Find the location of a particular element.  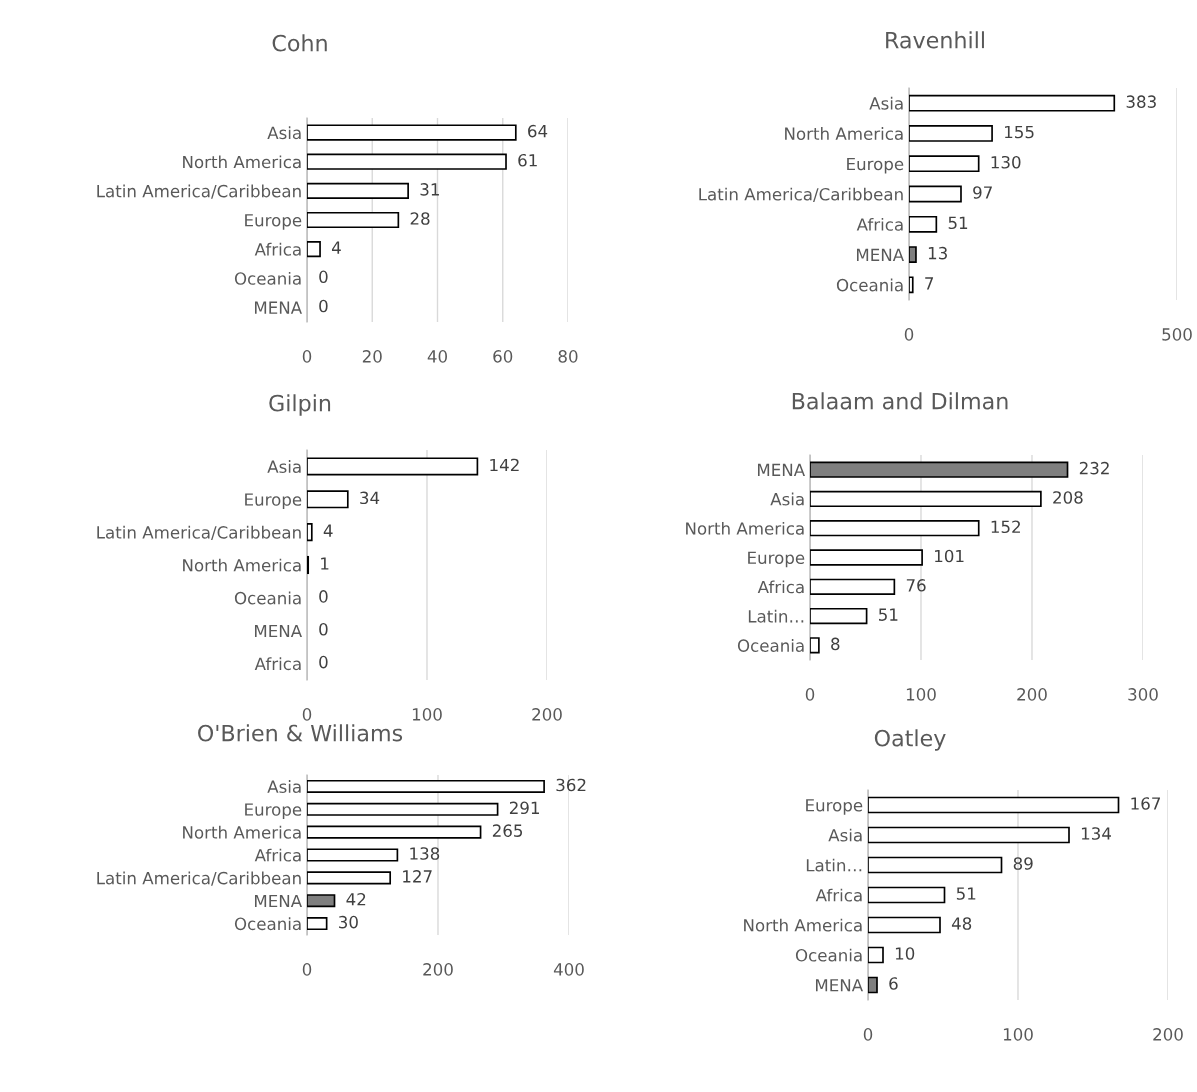

data-label: 127 is located at coordinates (417, 876).